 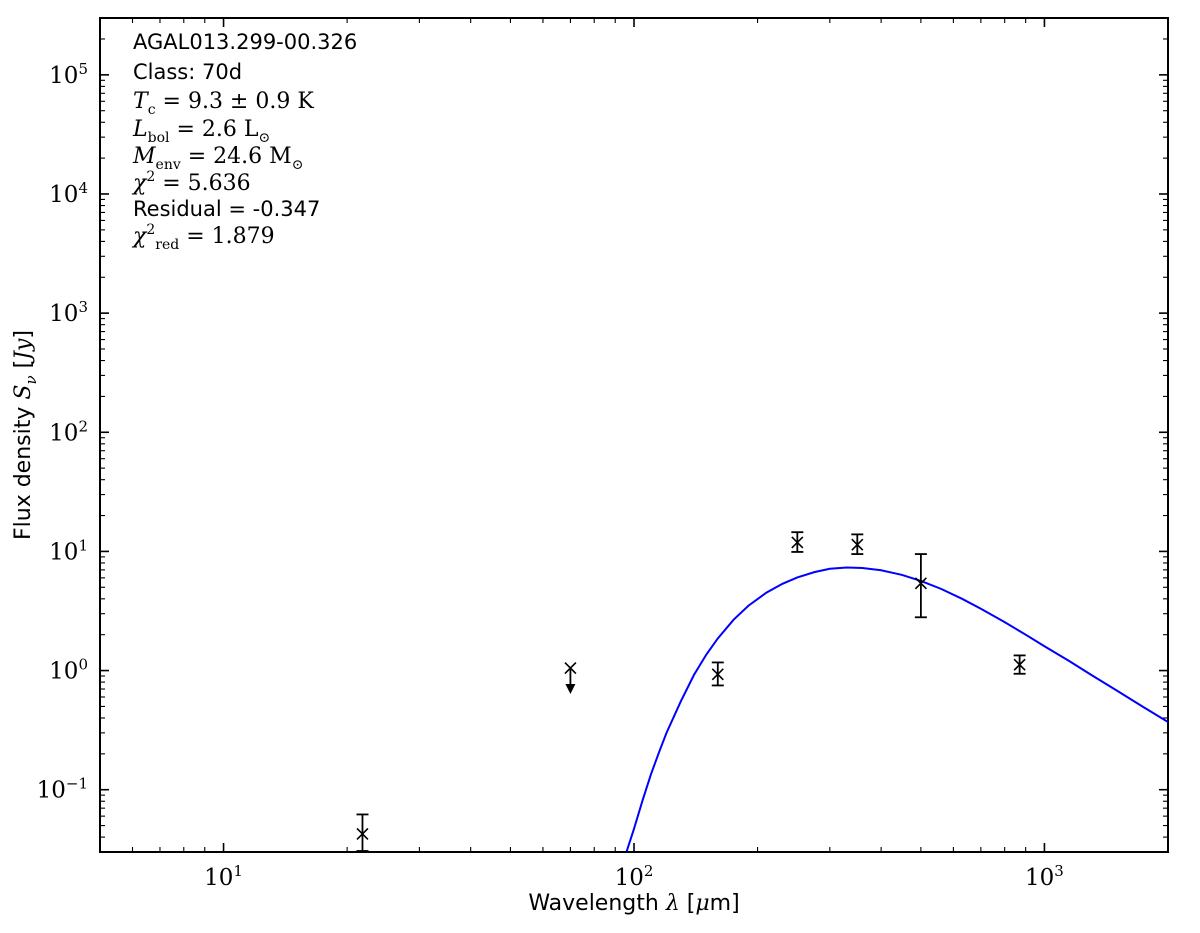 I want to click on y-tick-label: 10⁵, so click(x=68, y=74).